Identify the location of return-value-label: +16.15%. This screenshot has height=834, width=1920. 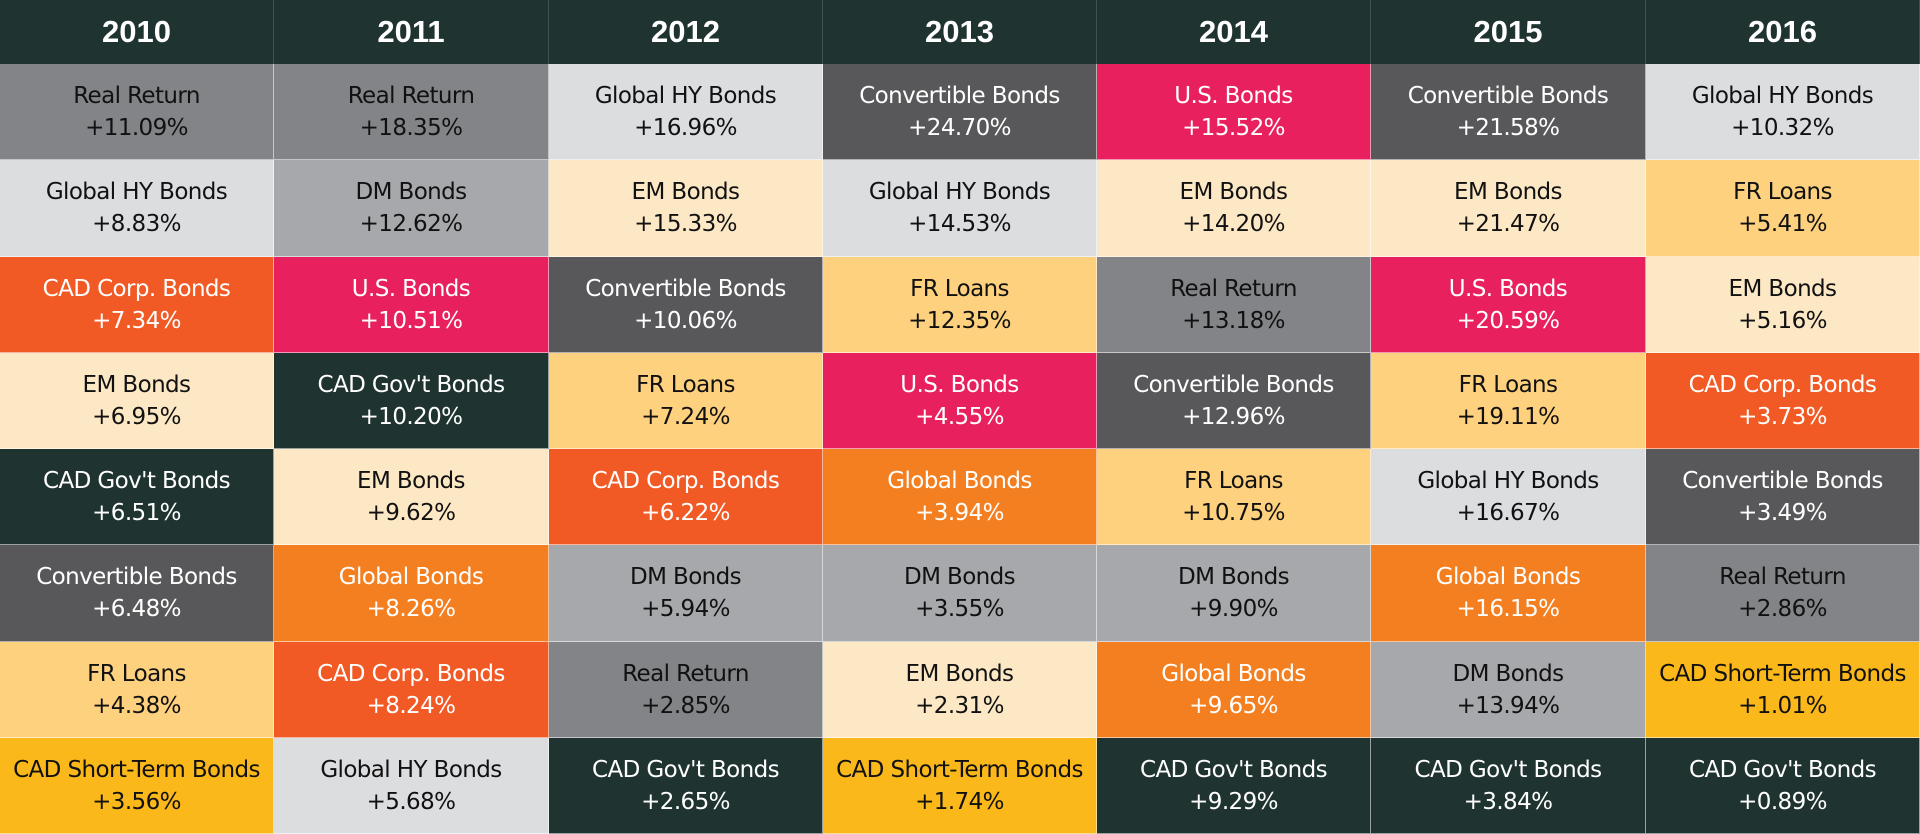
(1508, 609).